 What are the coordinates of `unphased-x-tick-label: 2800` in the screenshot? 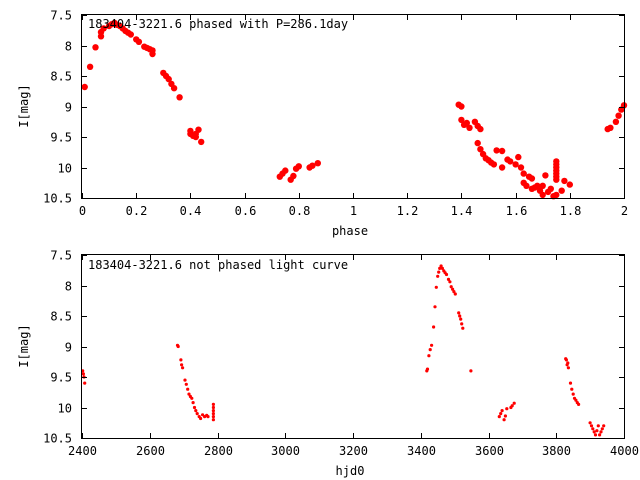 It's located at (218, 451).